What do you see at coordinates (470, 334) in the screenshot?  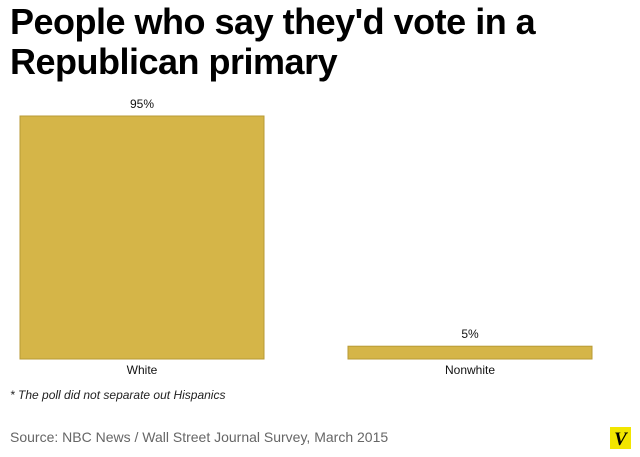 I see `data-label-nonwhite: 5%` at bounding box center [470, 334].